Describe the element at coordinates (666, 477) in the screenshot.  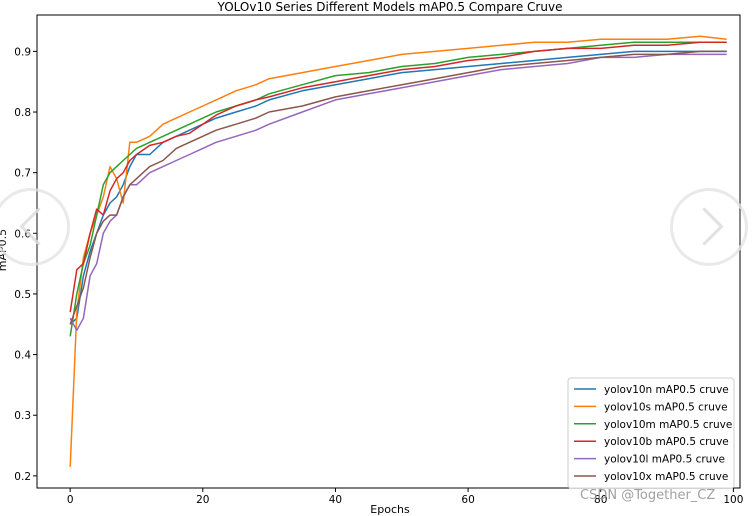
I see `legend-label-5: yolov10x mAP0.5 cruve` at that location.